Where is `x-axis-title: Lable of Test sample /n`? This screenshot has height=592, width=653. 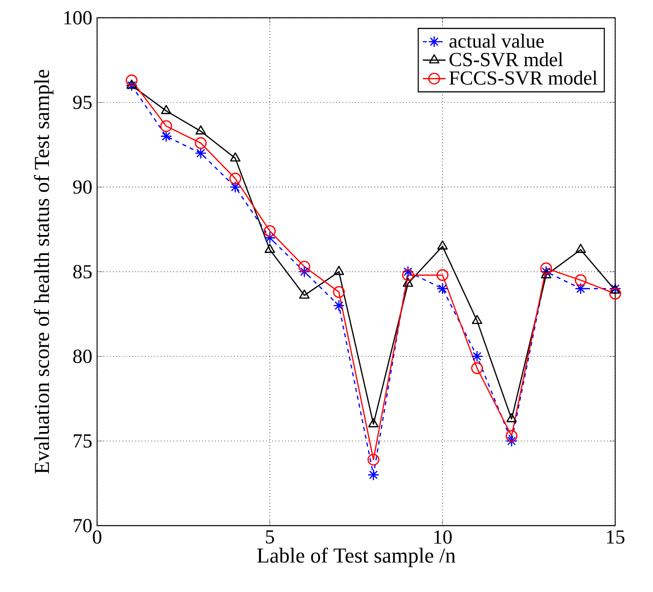
x-axis-title: Lable of Test sample /n is located at coordinates (356, 558).